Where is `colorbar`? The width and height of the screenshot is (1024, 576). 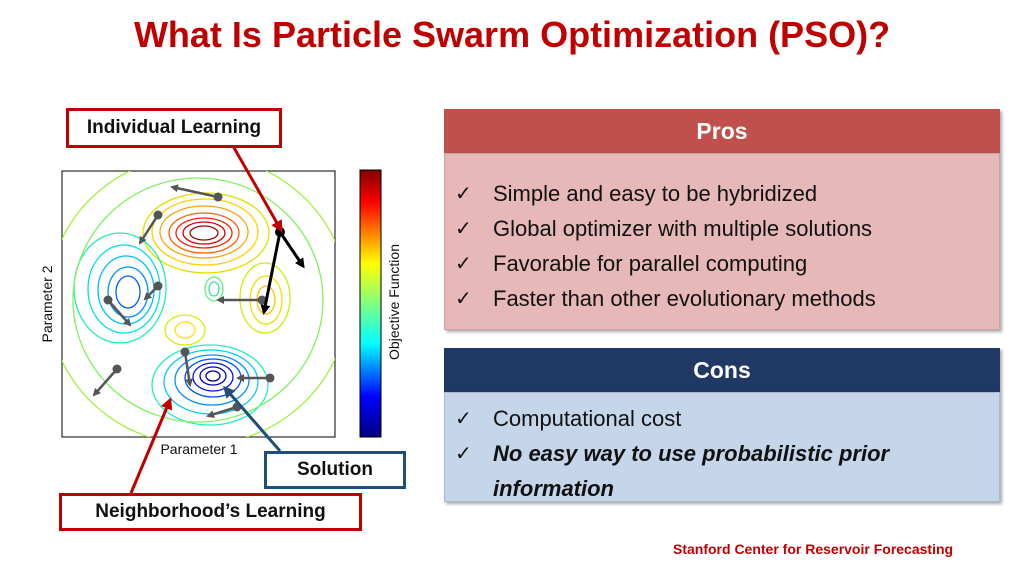
colorbar is located at coordinates (370, 303).